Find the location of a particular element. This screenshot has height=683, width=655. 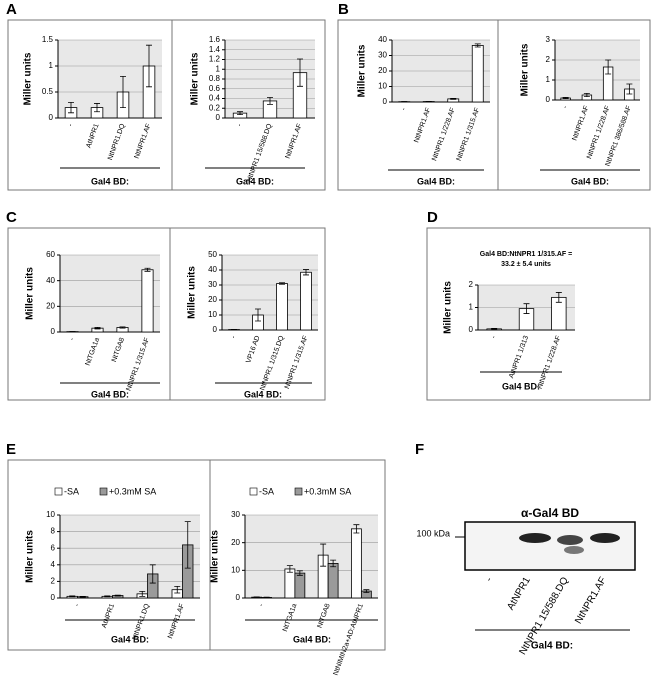

western-blot: α-Gal4 BD 100 kDa Gal4 BD: is located at coordinates (526, 579).